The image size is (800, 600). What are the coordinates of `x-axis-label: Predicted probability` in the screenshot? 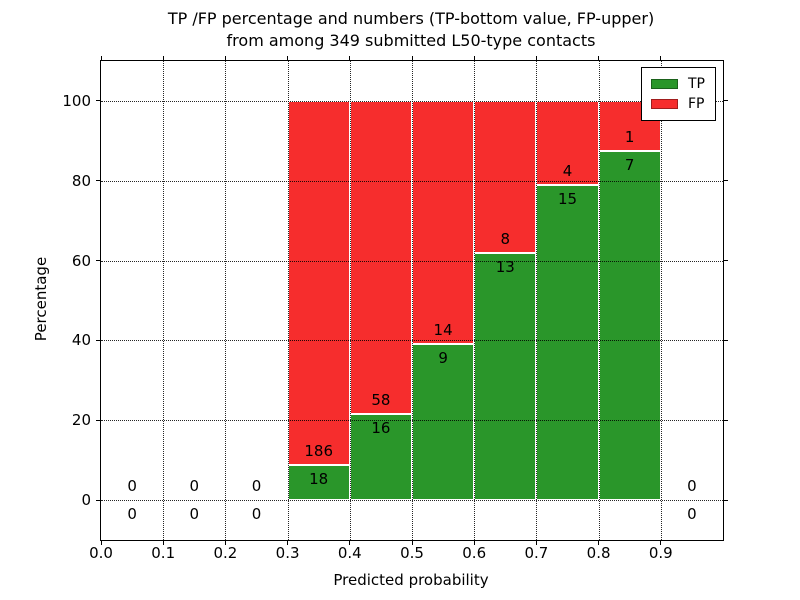 It's located at (411, 580).